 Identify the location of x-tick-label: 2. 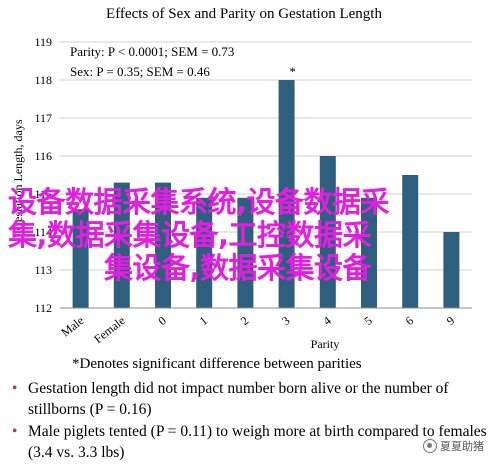
(244, 320).